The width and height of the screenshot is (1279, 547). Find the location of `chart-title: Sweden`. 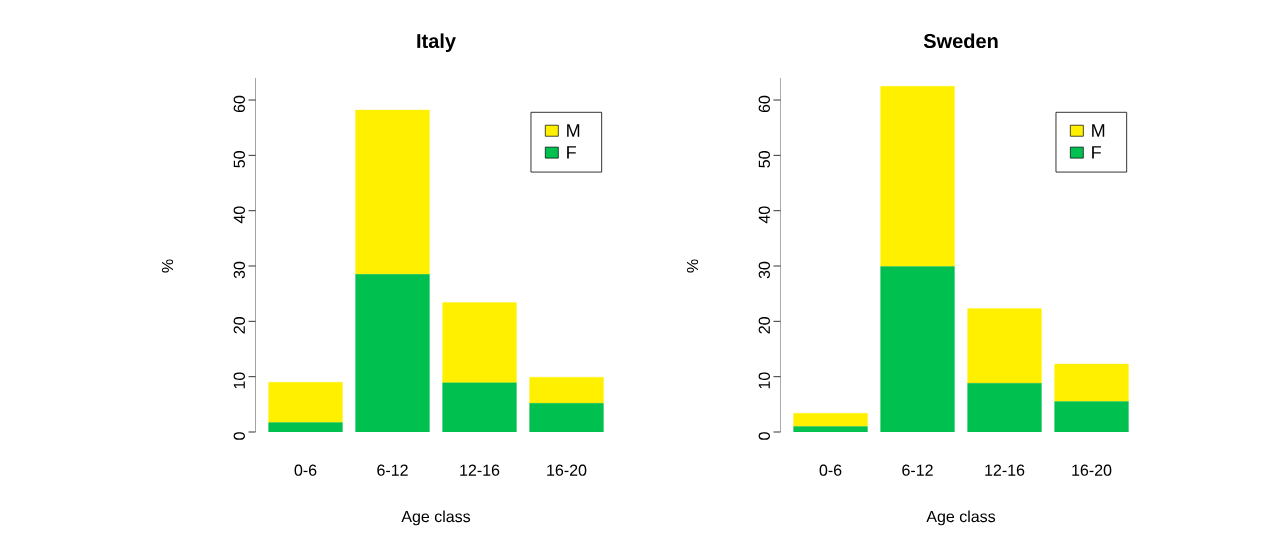

chart-title: Sweden is located at coordinates (960, 41).